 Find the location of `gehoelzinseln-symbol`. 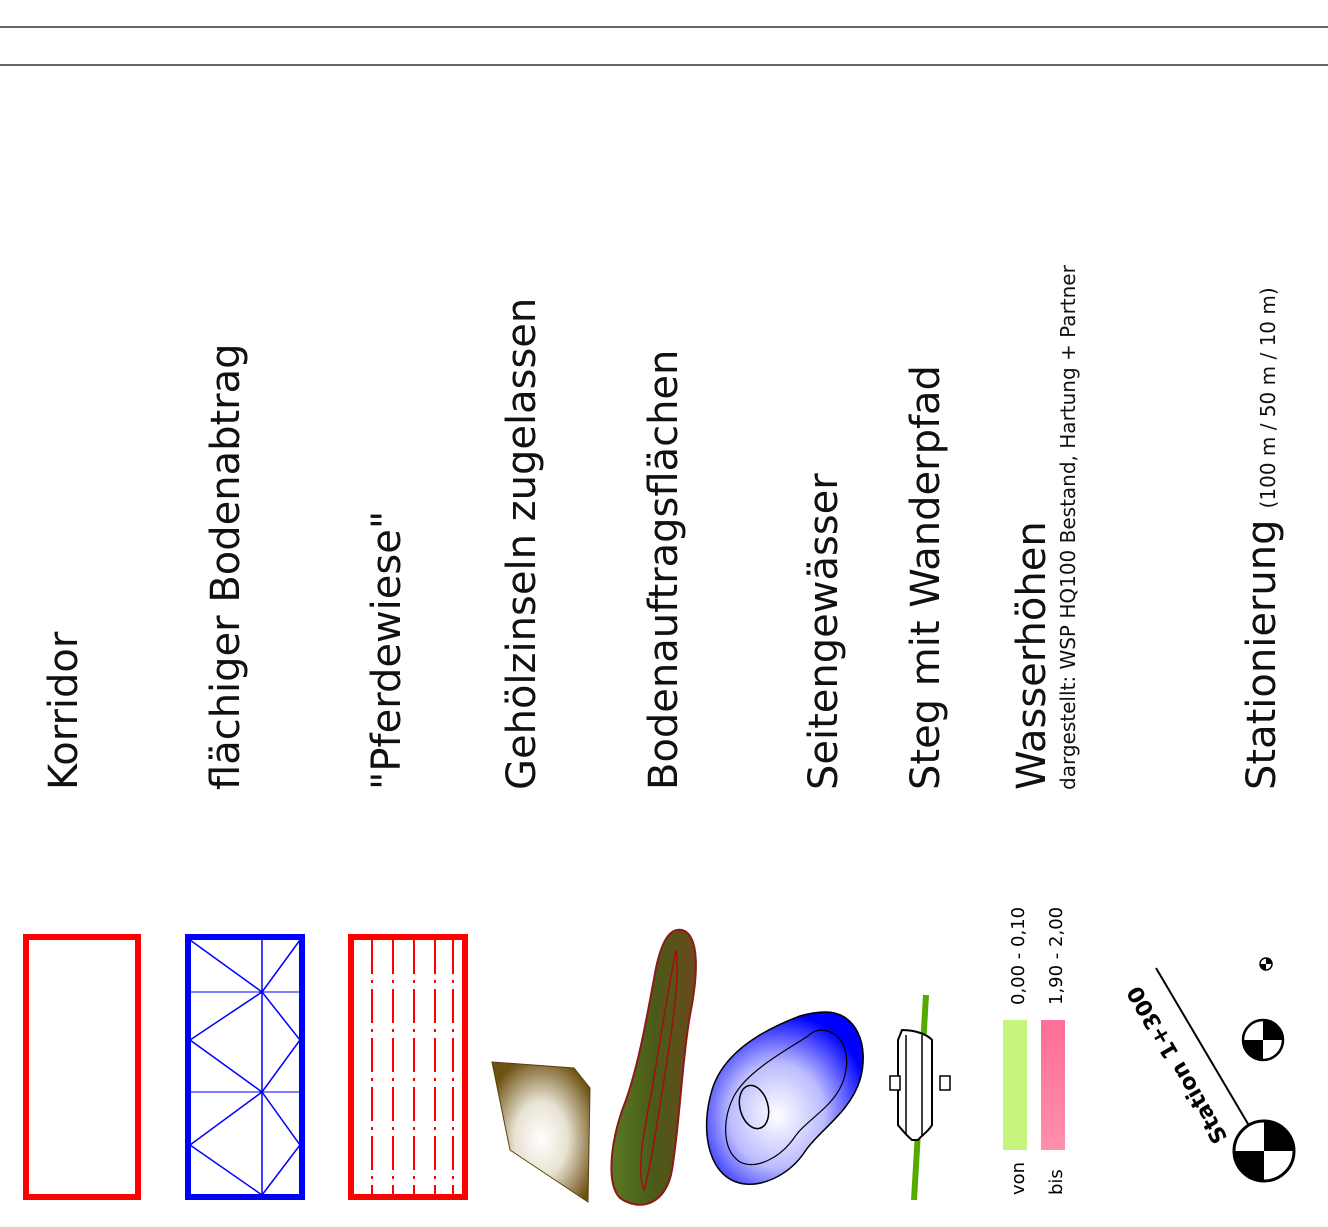

gehoelzinseln-symbol is located at coordinates (541, 1132).